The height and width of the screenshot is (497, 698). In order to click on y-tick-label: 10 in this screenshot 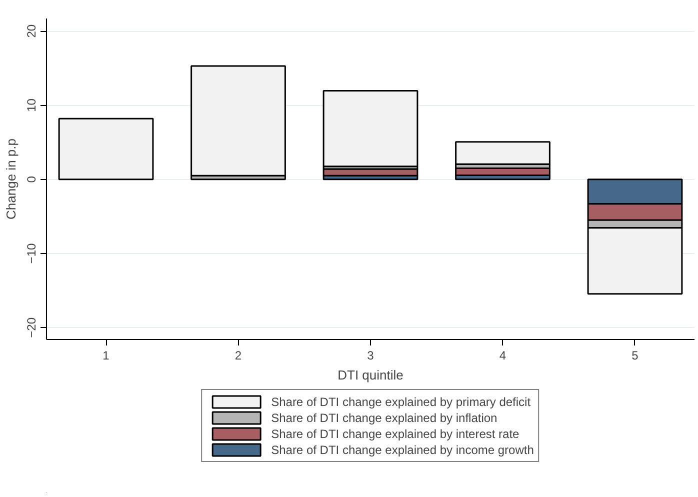, I will do `click(31, 105)`.